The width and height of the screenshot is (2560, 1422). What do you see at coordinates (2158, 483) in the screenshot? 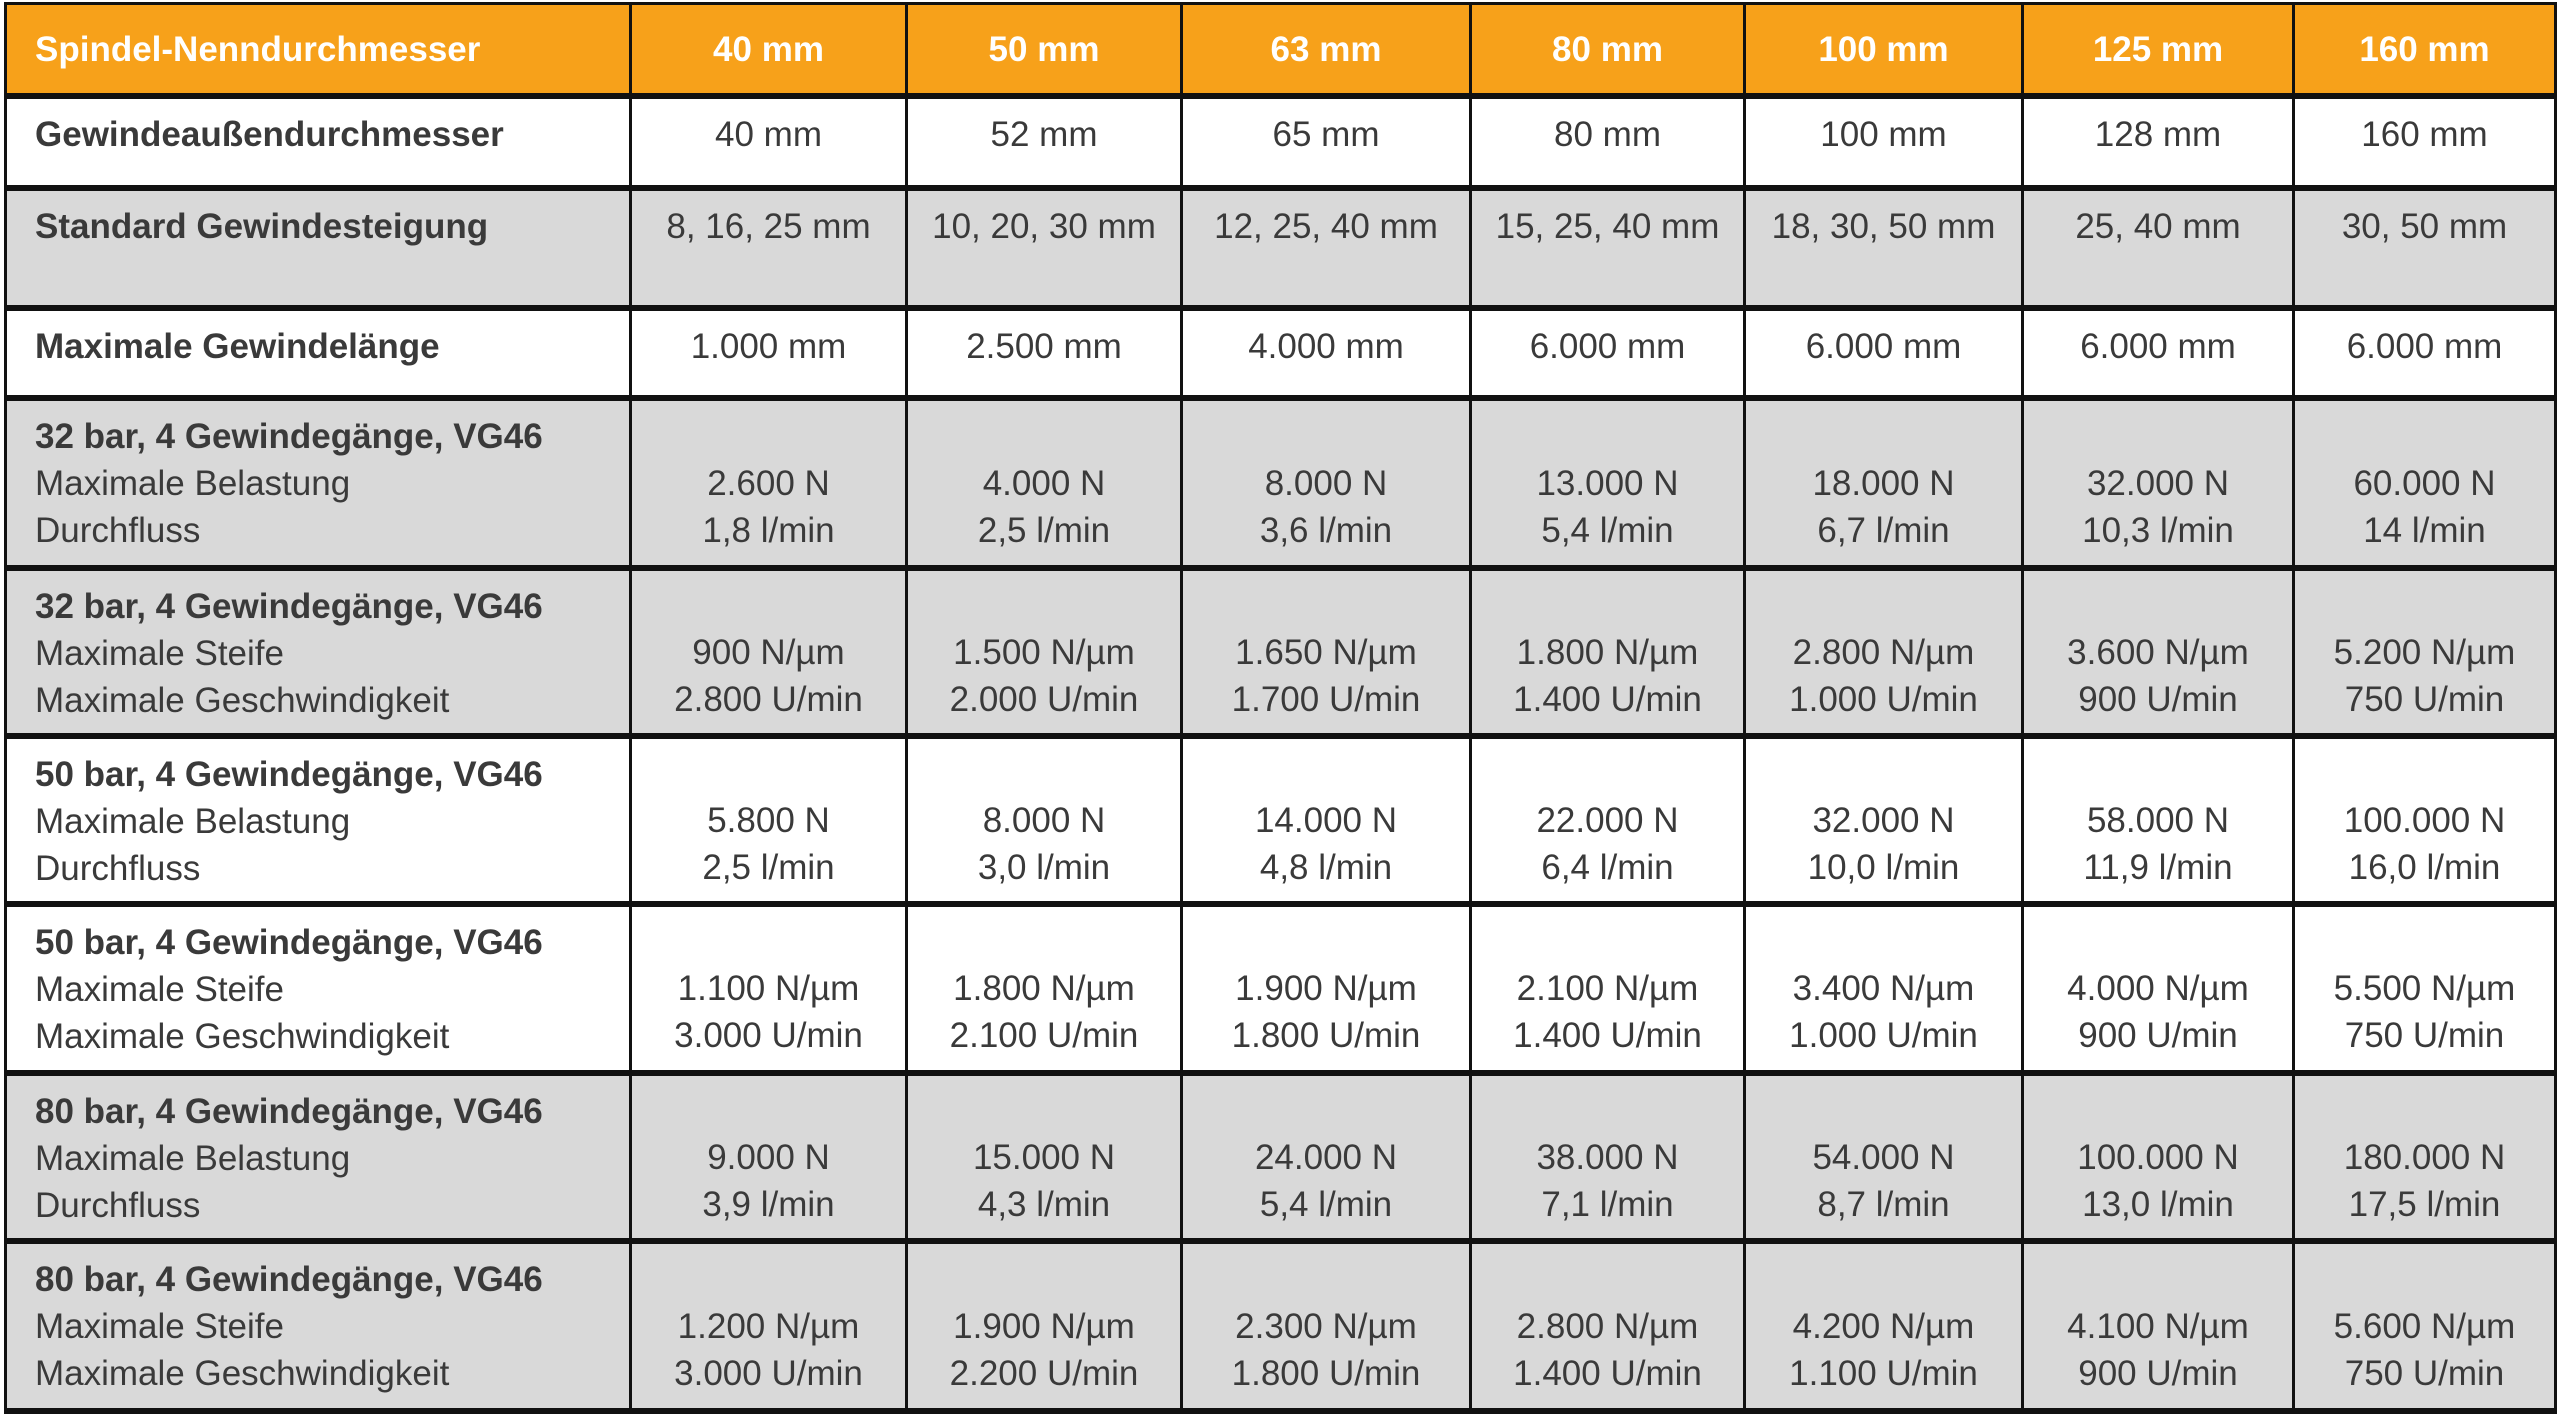
I see `value-cell: 32.000 N 10,3 l/min` at bounding box center [2158, 483].